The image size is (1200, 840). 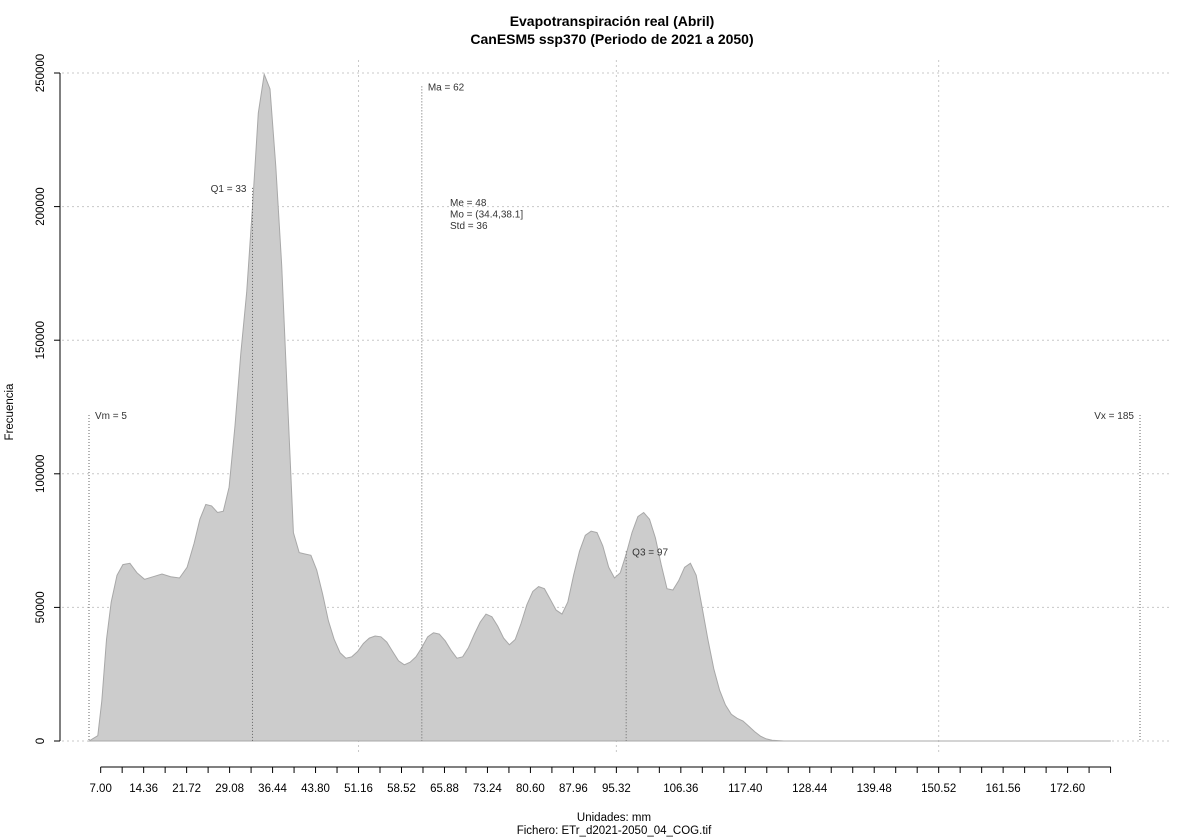 I want to click on x-tick-label: 58.52, so click(x=401, y=789).